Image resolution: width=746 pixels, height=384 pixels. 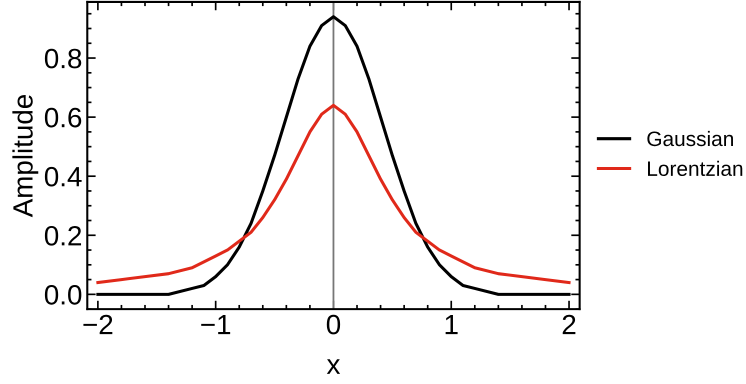 I want to click on legend-label: Lorentzian, so click(x=695, y=168).